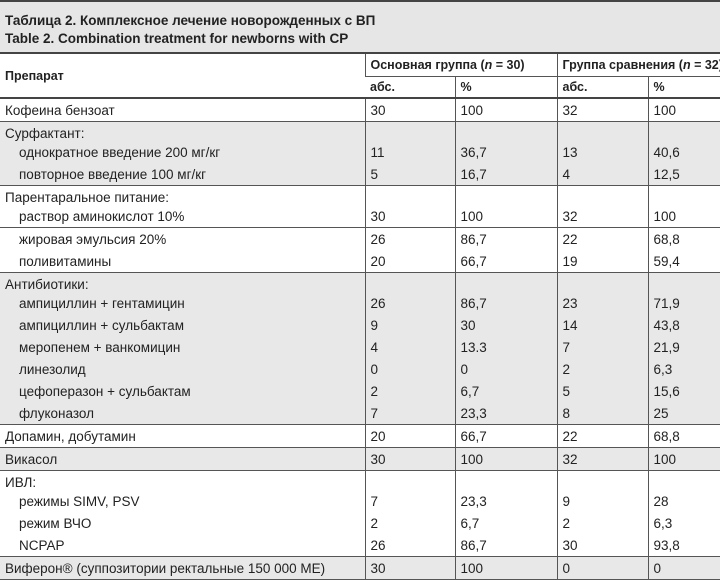 The image size is (720, 580). Describe the element at coordinates (409, 325) in the screenshot. I see `cell-main-abs: 9` at that location.